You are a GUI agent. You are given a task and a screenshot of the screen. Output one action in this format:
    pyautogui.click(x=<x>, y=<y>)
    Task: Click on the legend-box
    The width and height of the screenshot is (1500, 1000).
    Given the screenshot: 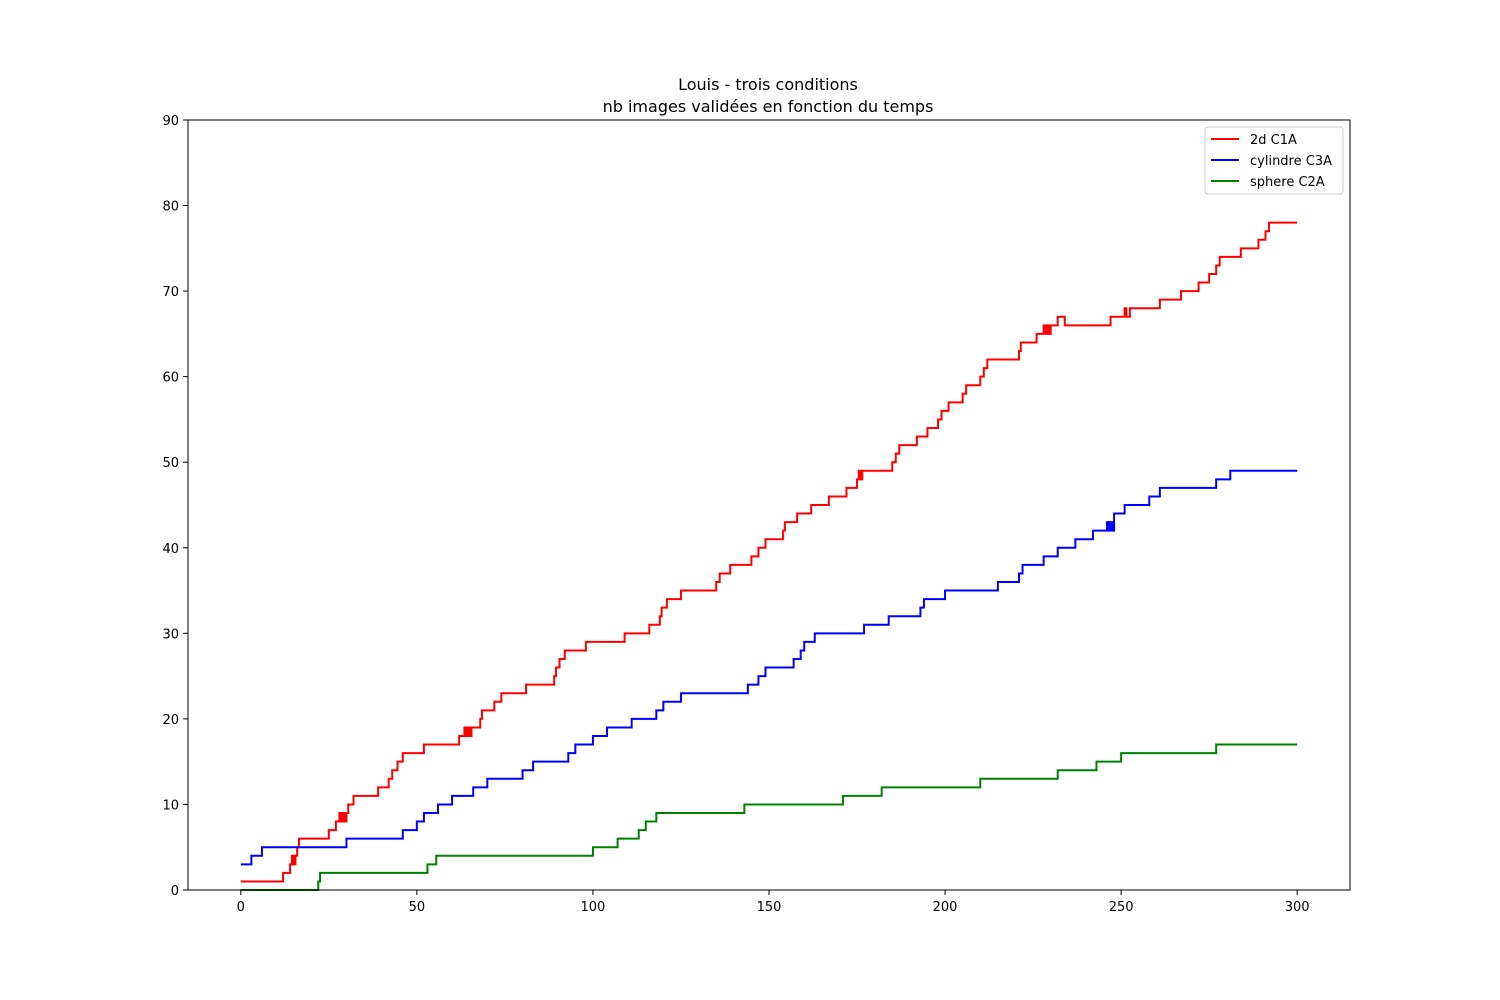 What is the action you would take?
    pyautogui.click(x=1274, y=160)
    